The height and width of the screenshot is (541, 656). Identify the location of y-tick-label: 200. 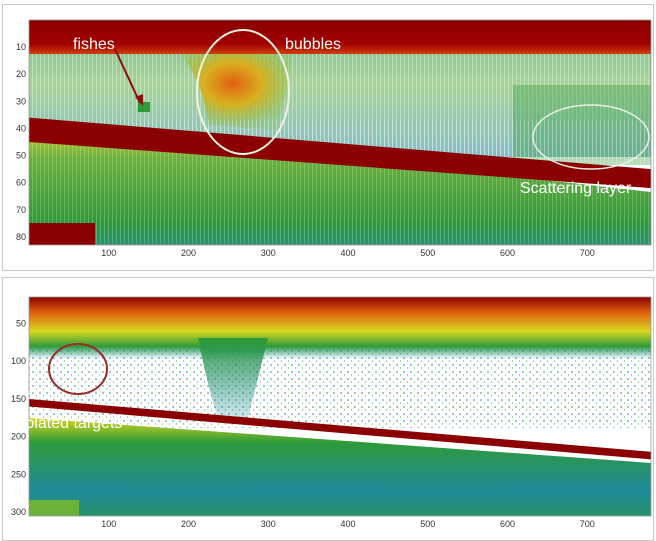
(18, 437).